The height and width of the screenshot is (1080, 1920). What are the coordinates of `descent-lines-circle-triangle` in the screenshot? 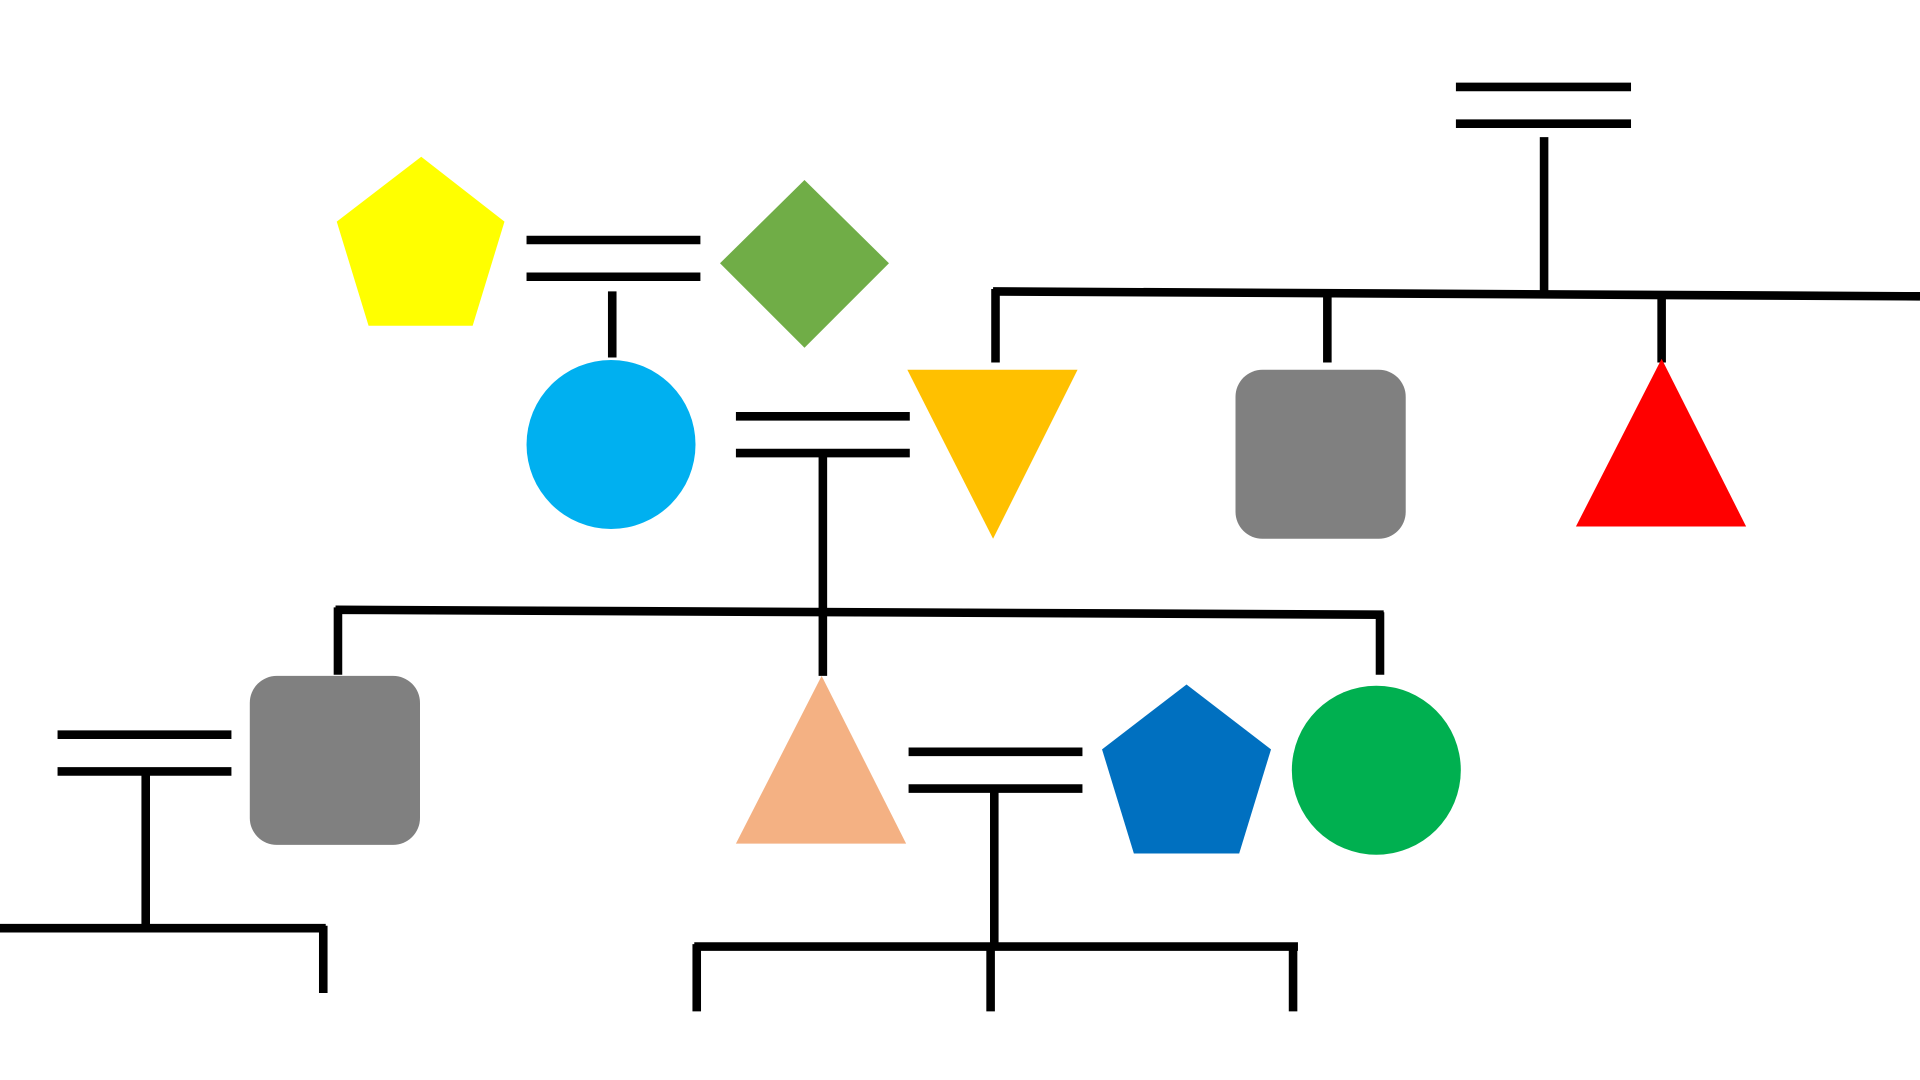 It's located at (859, 564).